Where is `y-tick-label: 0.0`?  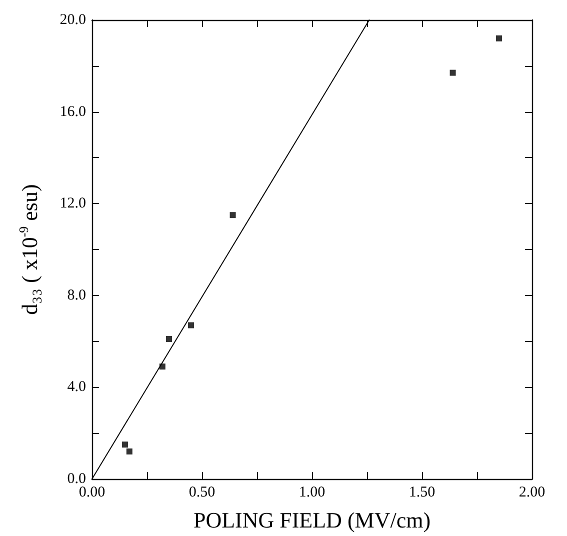
y-tick-label: 0.0 is located at coordinates (76, 479).